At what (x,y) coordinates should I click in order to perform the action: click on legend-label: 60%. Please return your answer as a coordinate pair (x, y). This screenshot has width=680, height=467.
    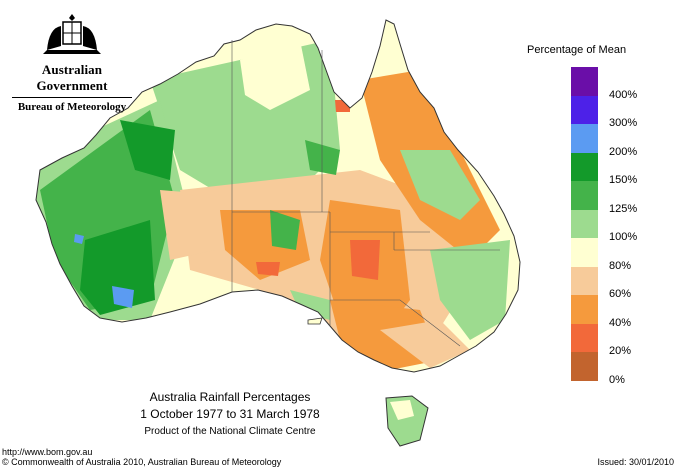
    Looking at the image, I should click on (620, 294).